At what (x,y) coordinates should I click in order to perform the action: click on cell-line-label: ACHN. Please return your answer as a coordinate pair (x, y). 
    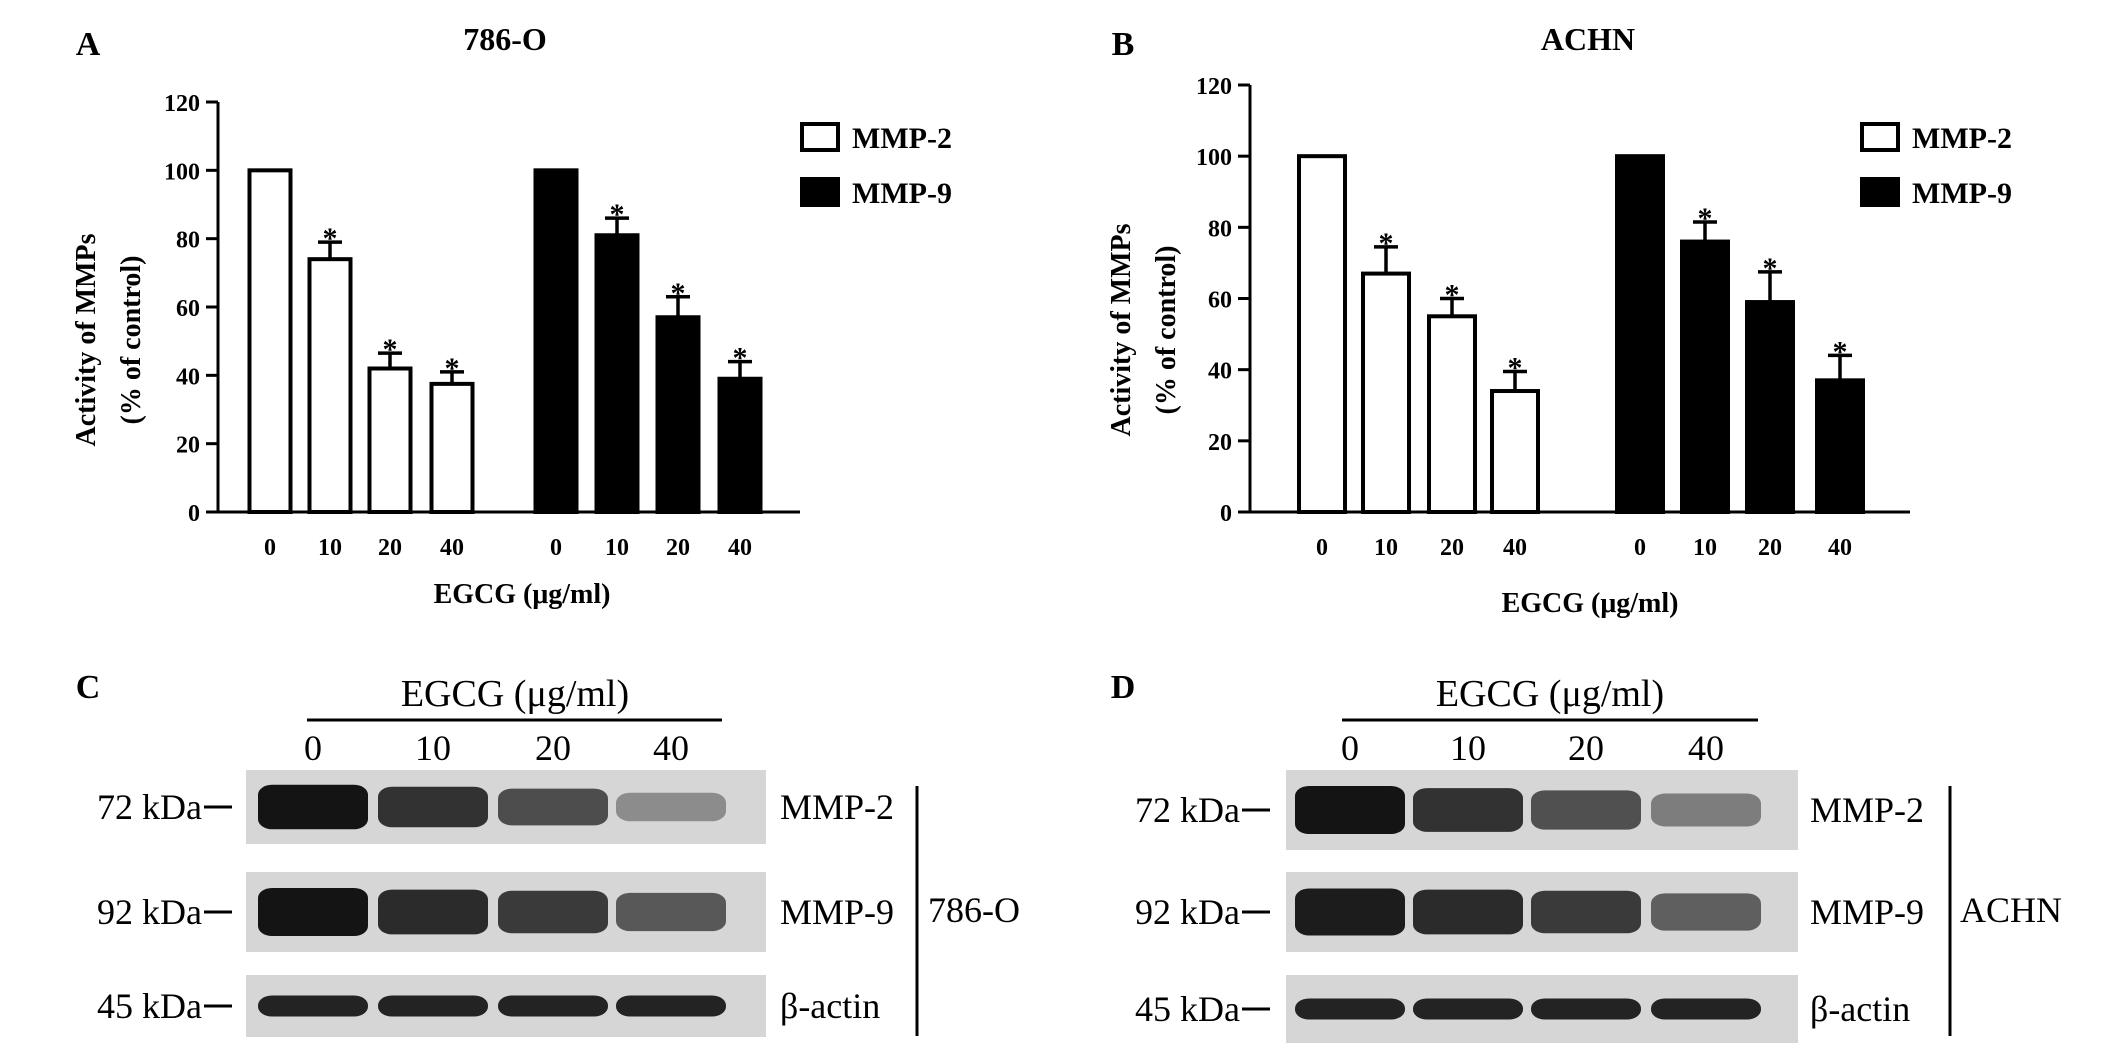
    Looking at the image, I should click on (2011, 910).